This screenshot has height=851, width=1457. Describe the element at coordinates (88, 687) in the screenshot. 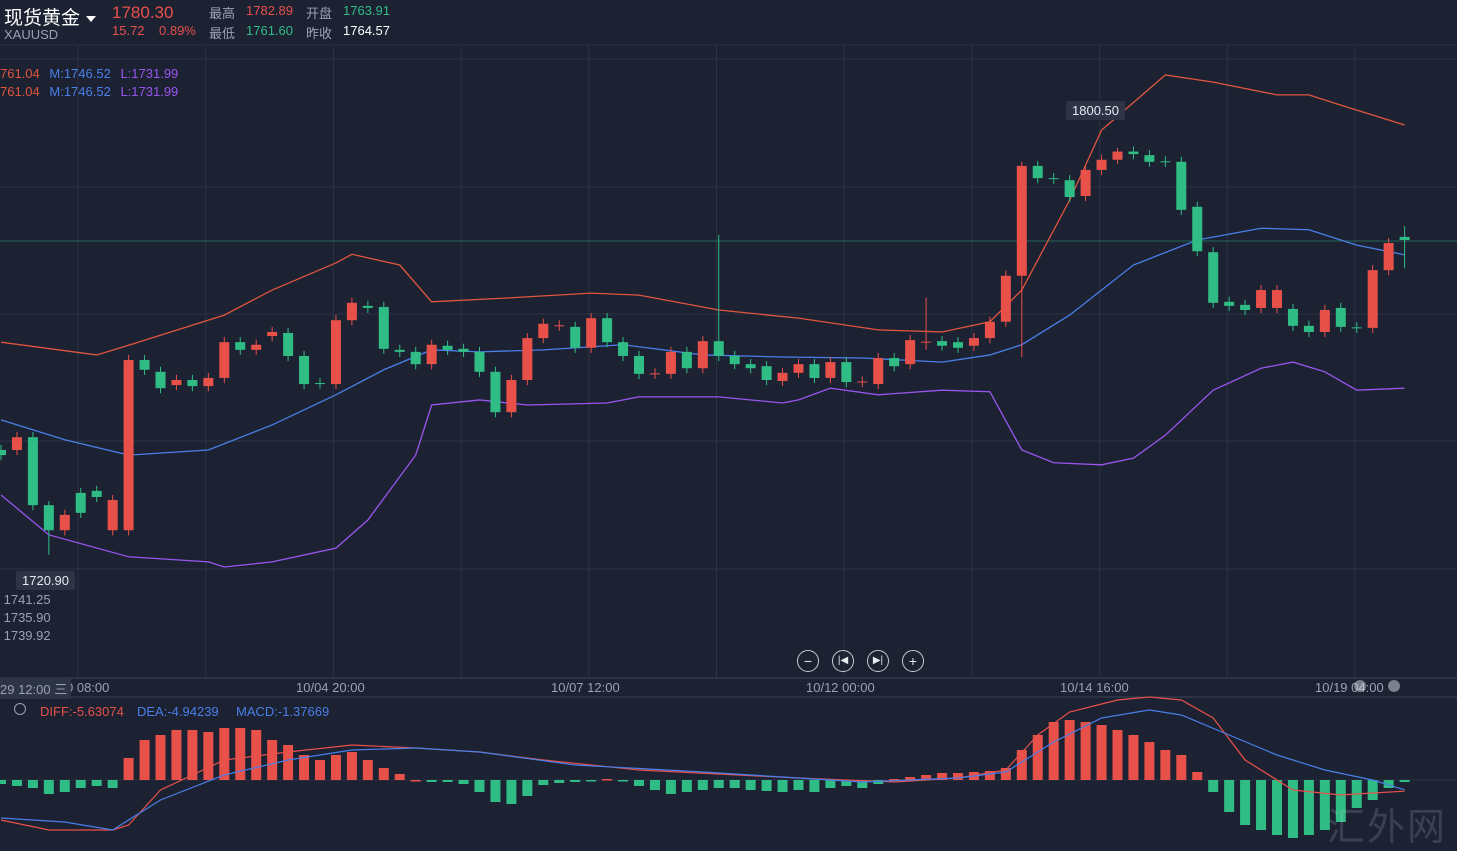

I see `time-axis-label: 0 08:00` at that location.